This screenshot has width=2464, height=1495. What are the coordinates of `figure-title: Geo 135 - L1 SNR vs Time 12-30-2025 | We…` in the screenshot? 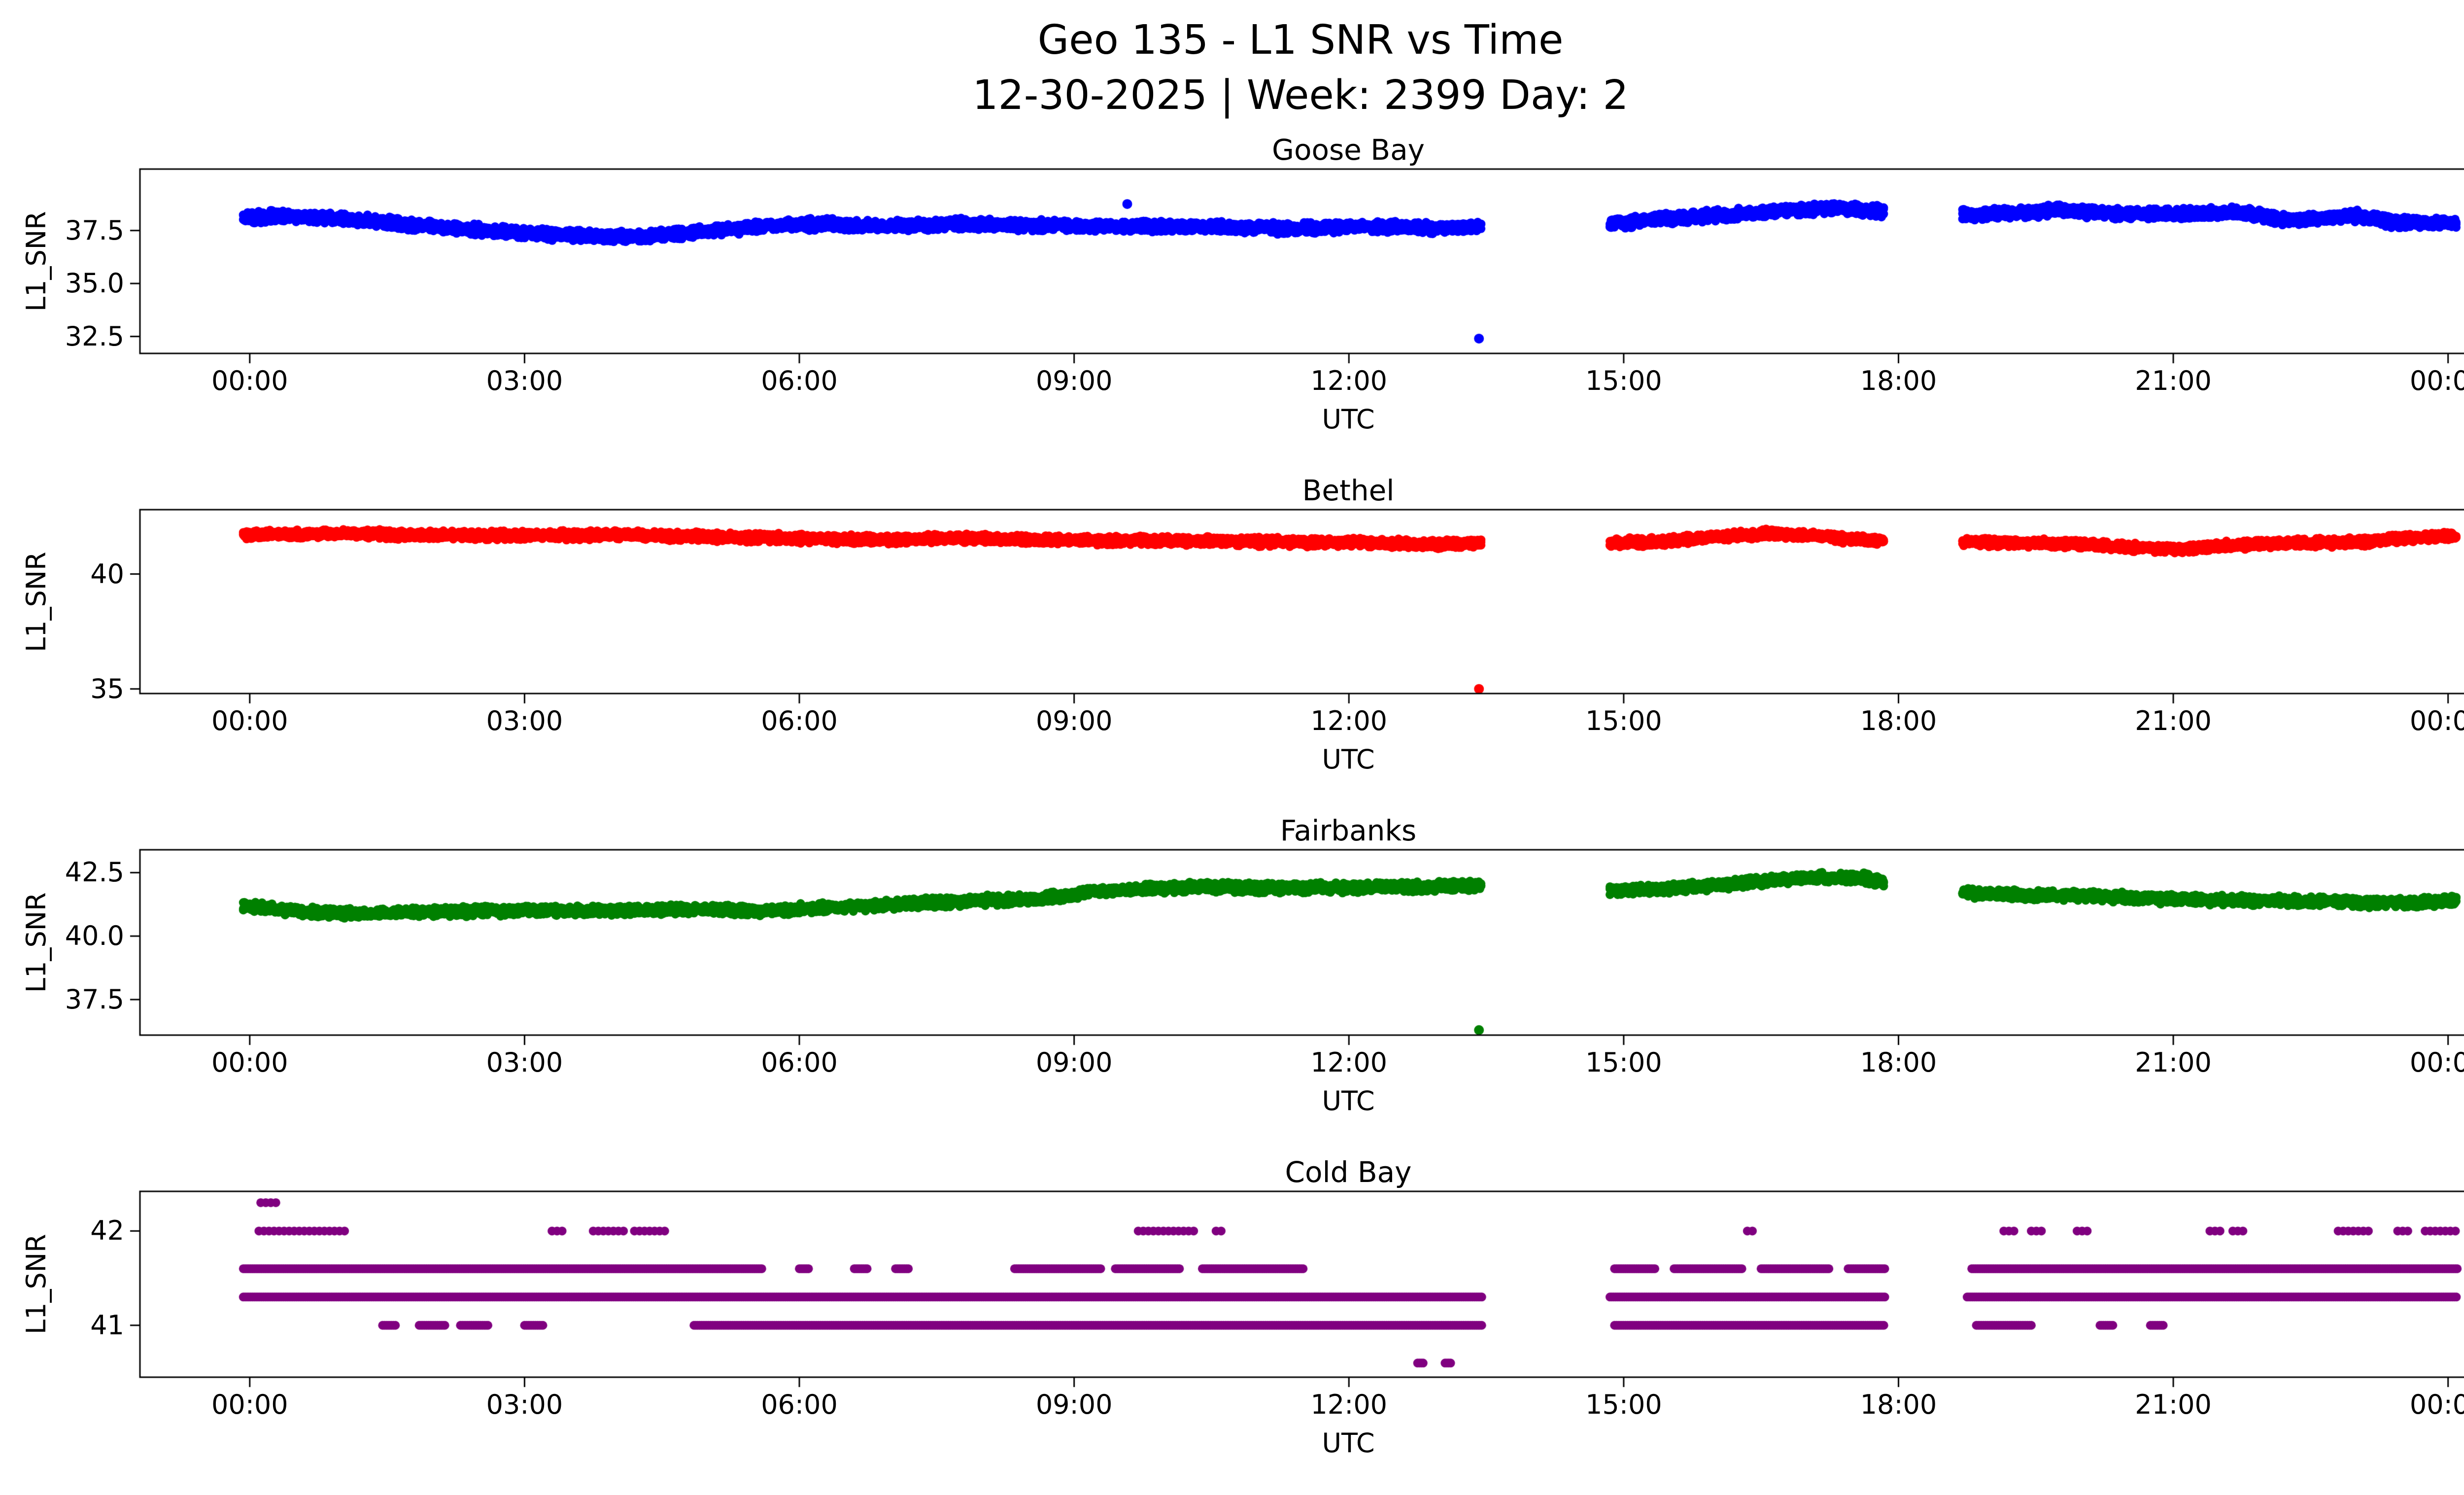 It's located at (1232, 68).